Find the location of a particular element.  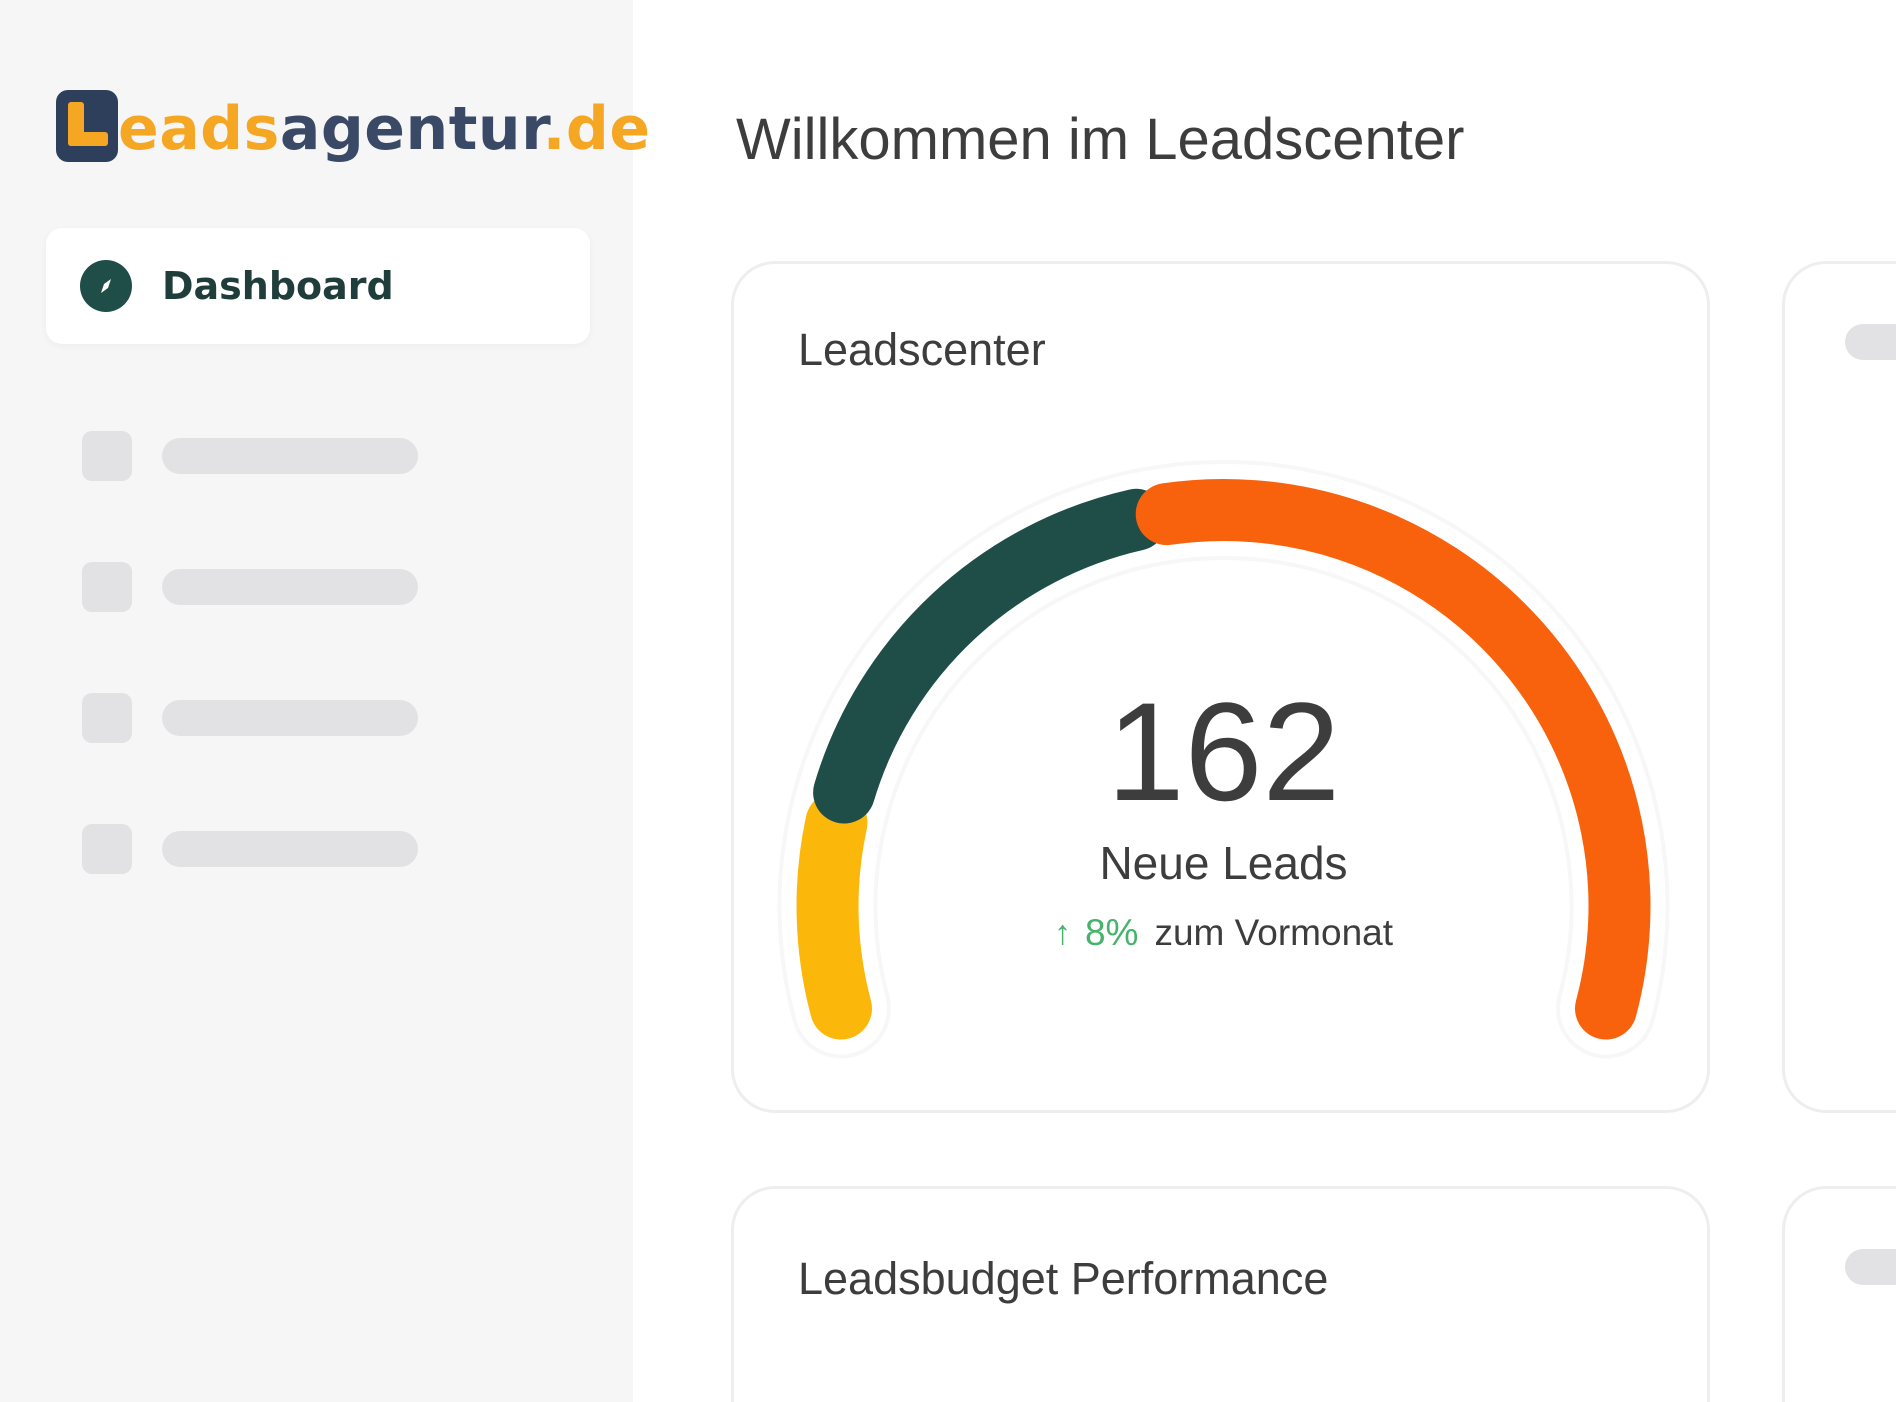

gauge-segment-orange is located at coordinates (1393, 759).